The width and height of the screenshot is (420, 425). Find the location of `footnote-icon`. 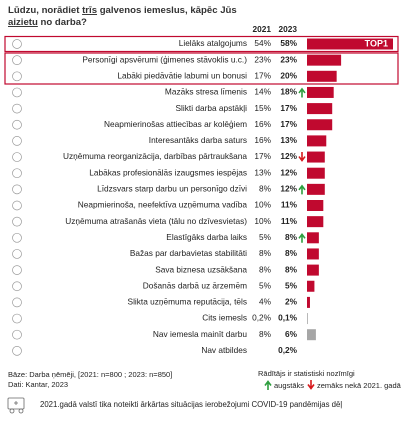

footnote-icon is located at coordinates (16, 405).